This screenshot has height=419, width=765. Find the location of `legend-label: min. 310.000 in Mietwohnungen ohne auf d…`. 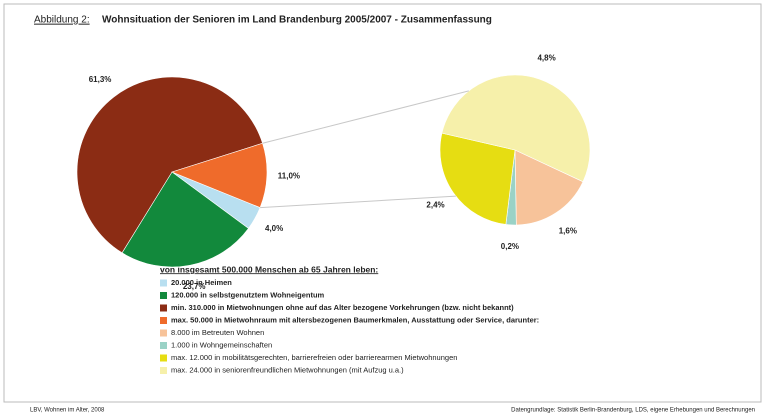

legend-label: min. 310.000 in Mietwohnungen ohne auf d… is located at coordinates (342, 307).